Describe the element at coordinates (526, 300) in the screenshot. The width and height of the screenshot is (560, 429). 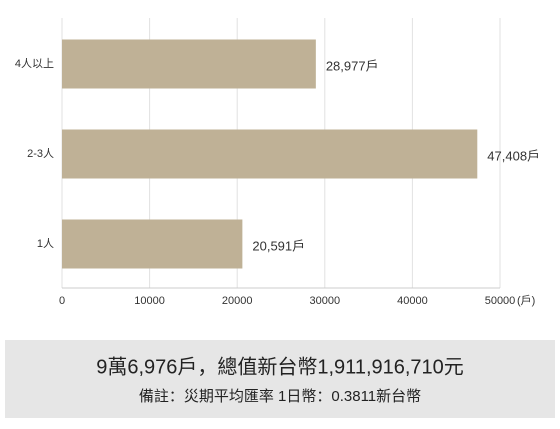
I see `x-axis-unit: (戶)` at that location.